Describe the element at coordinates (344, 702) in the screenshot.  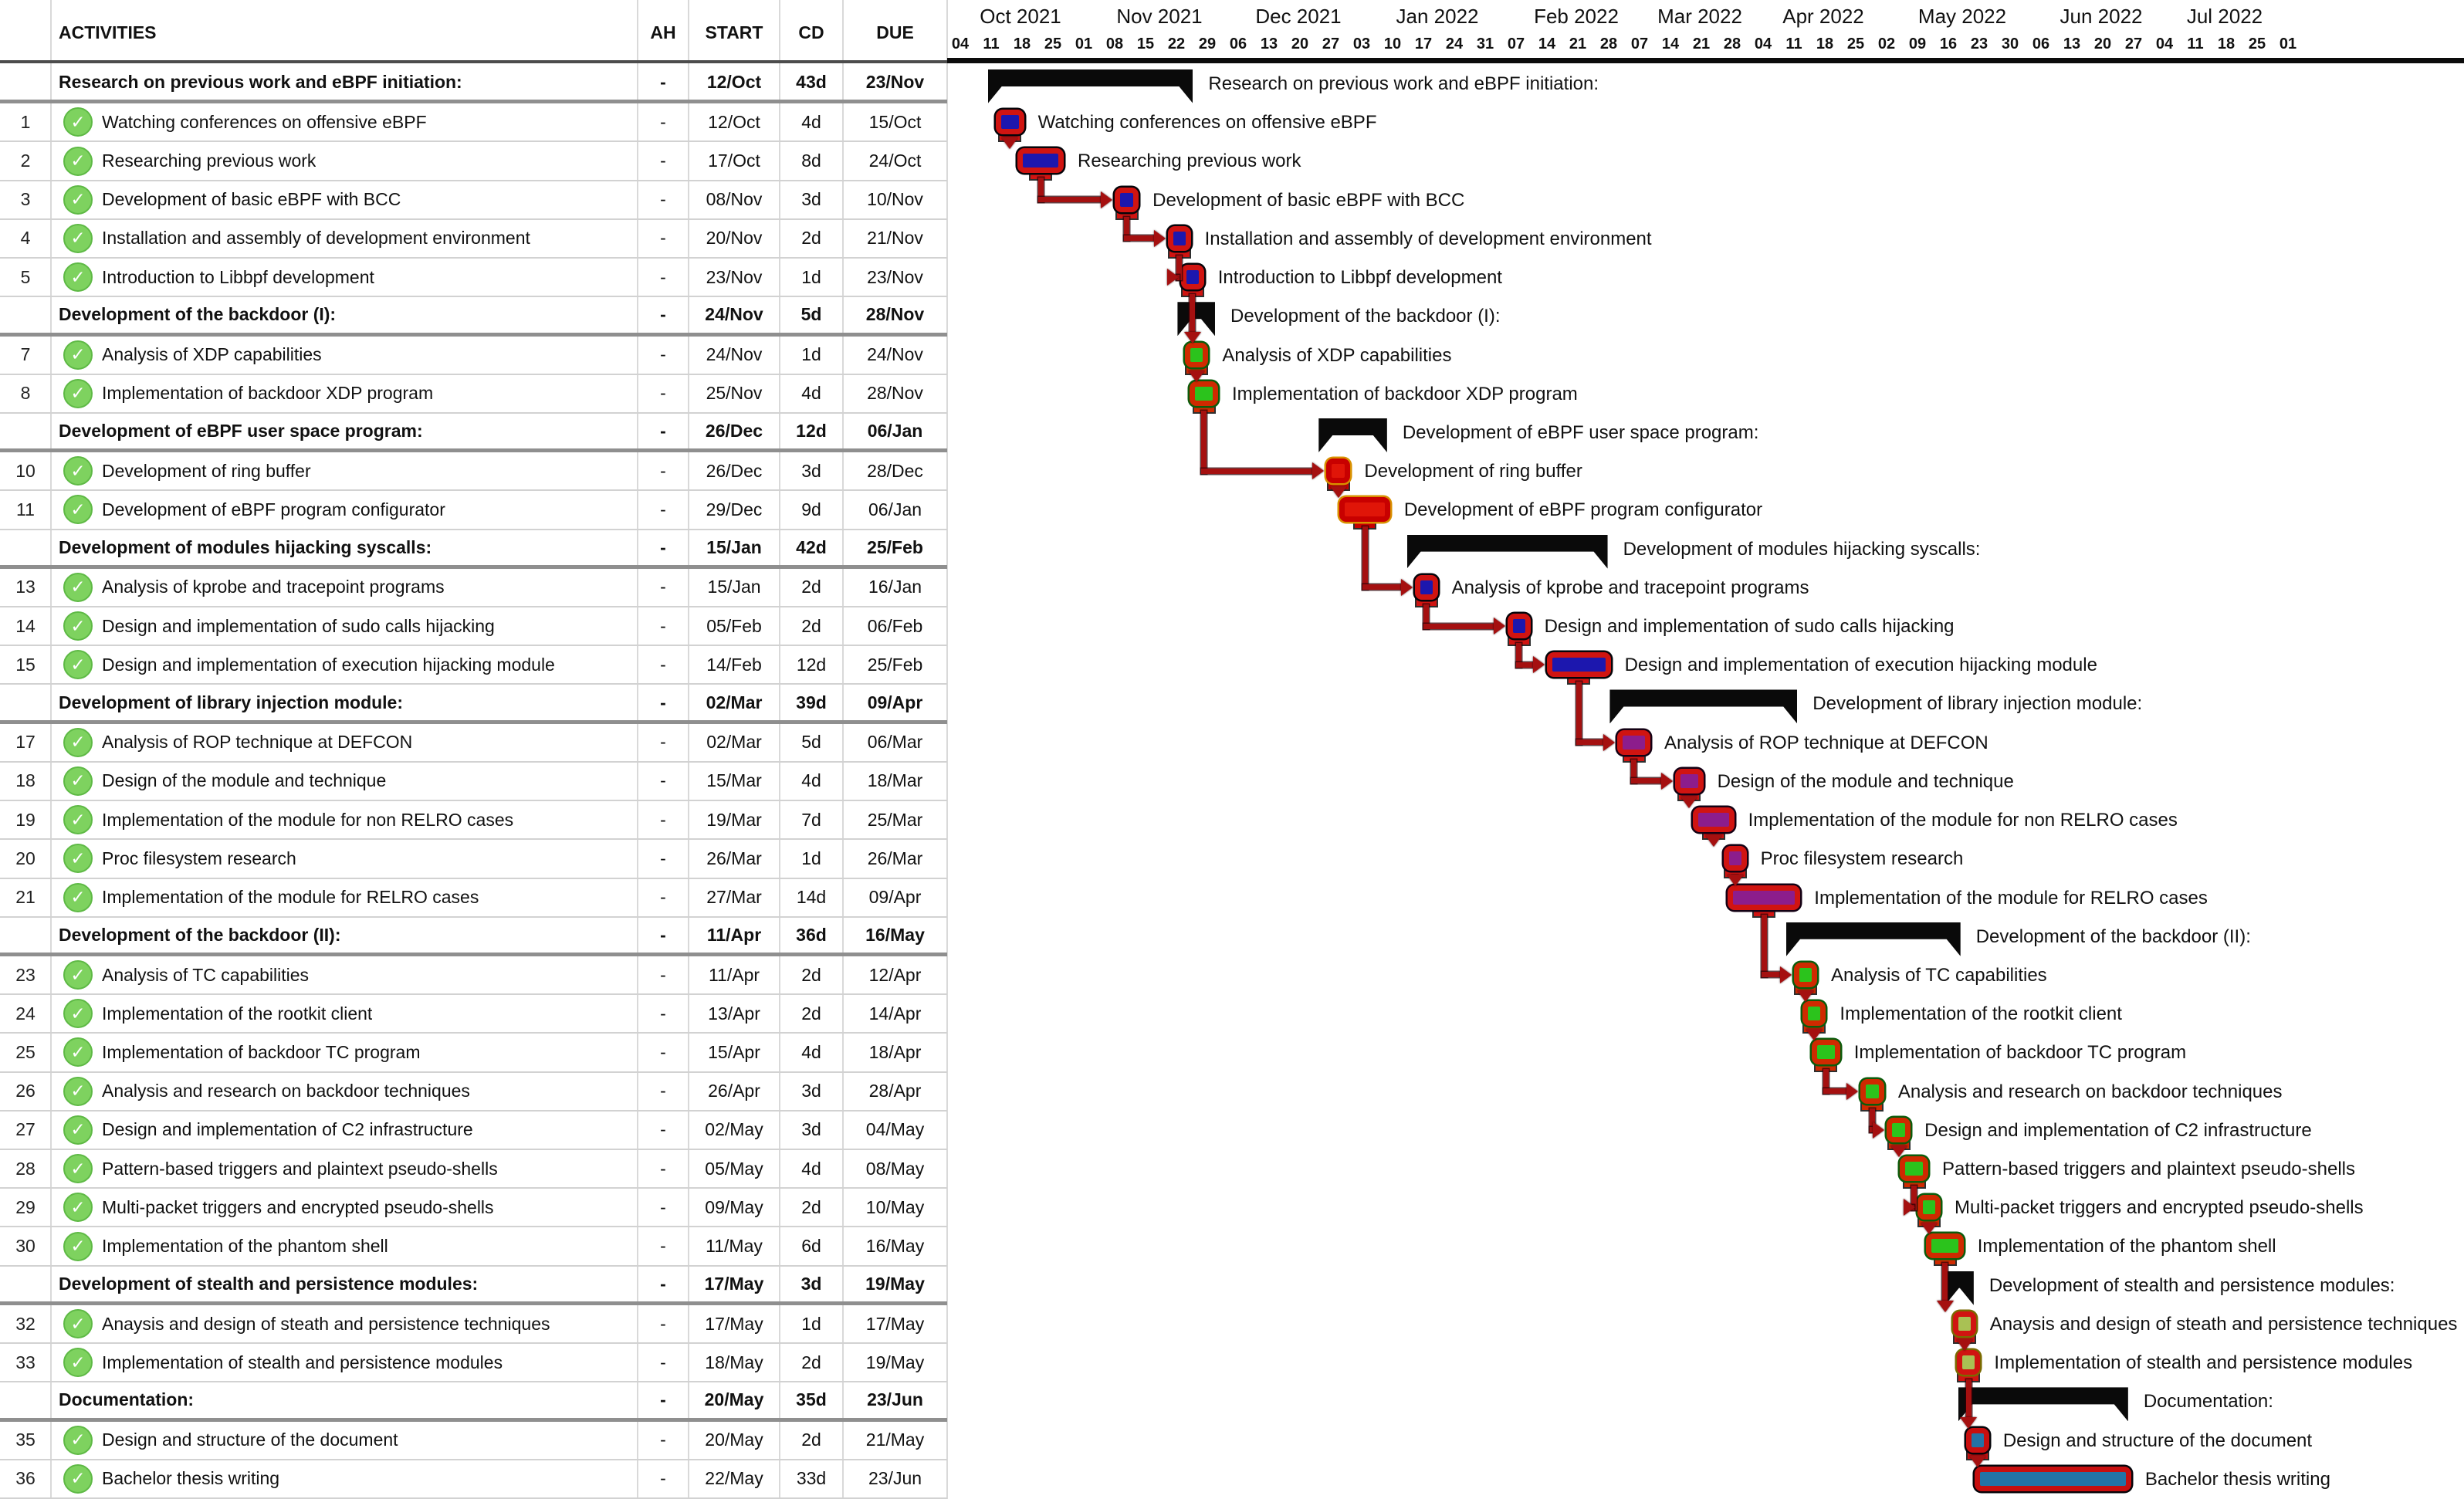
I see `activity-cell: Development of library injection module:` at that location.